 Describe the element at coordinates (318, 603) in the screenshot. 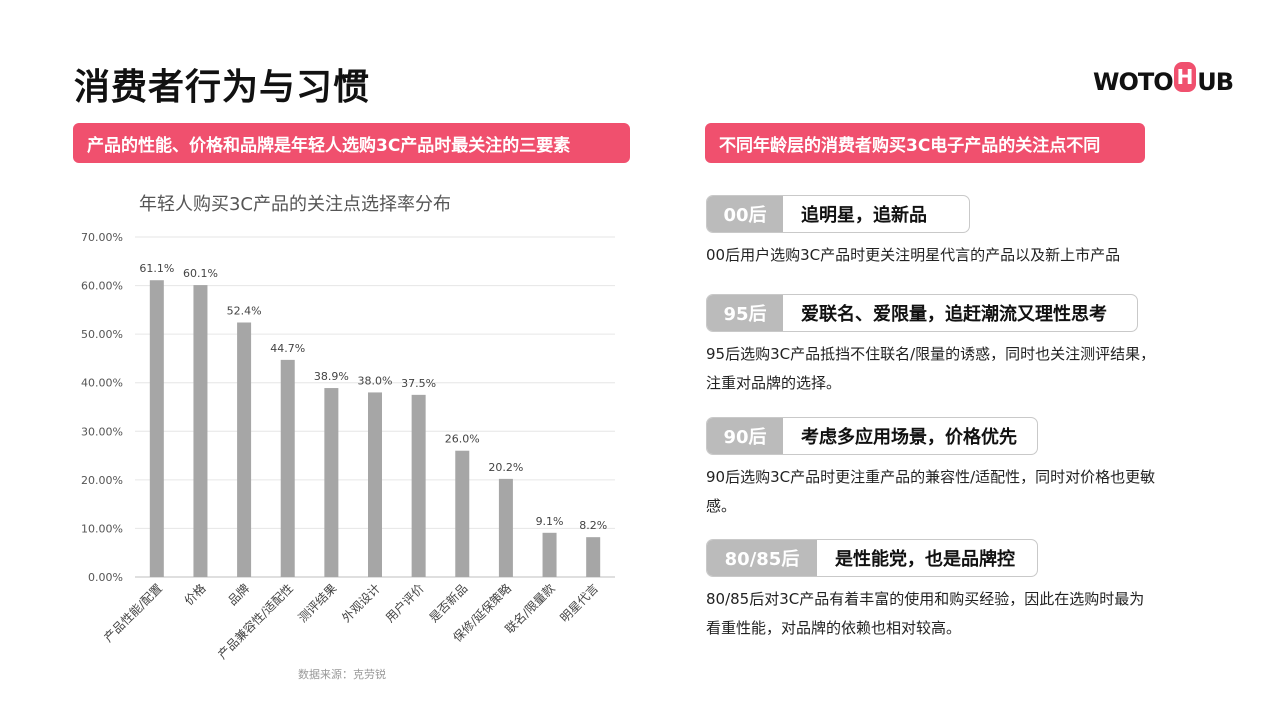

I see `category-label: 测评结果` at that location.